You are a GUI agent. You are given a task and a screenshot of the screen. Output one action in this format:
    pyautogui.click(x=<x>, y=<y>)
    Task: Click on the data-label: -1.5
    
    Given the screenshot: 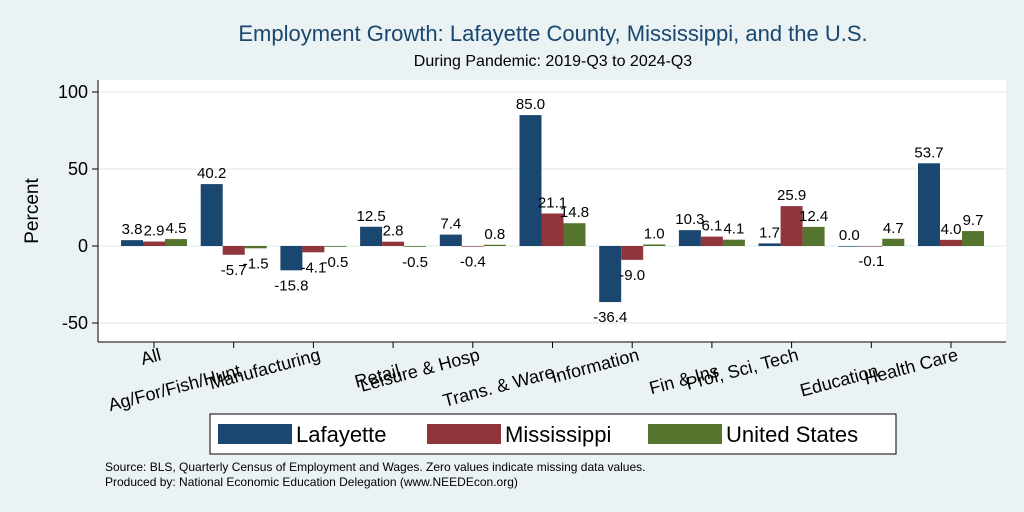 What is the action you would take?
    pyautogui.click(x=256, y=263)
    